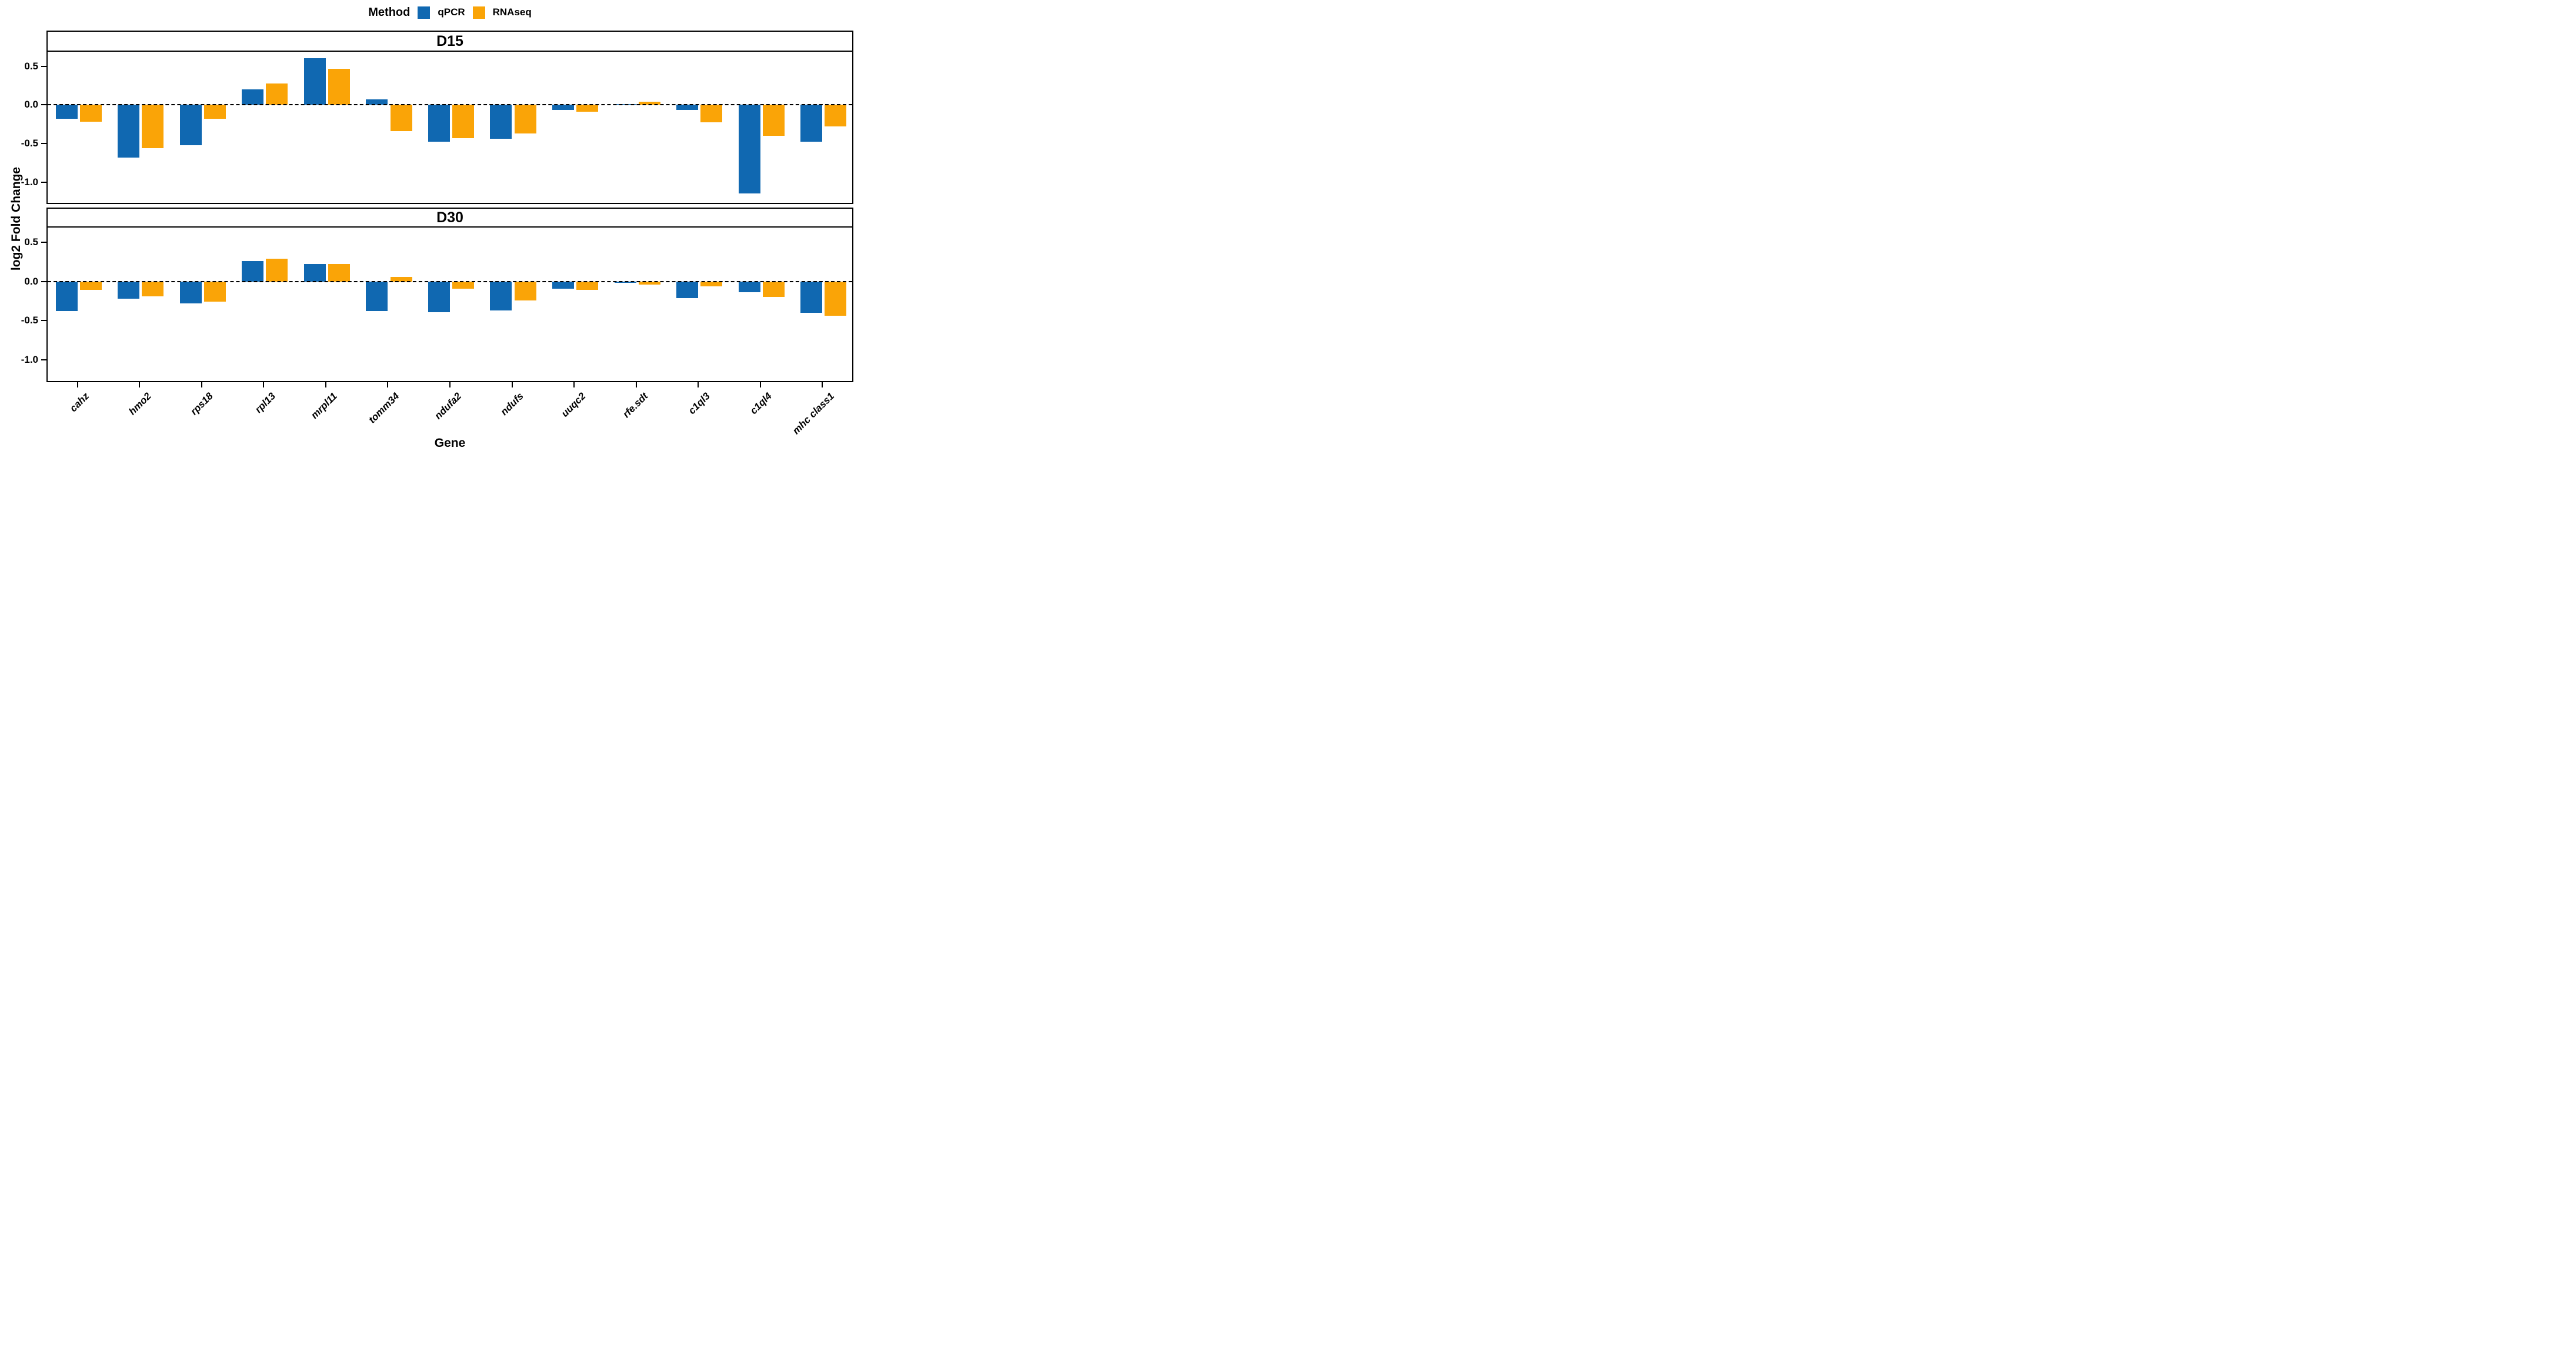  Describe the element at coordinates (277, 94) in the screenshot. I see `bar-d15-rnaseq-rpl13` at that location.